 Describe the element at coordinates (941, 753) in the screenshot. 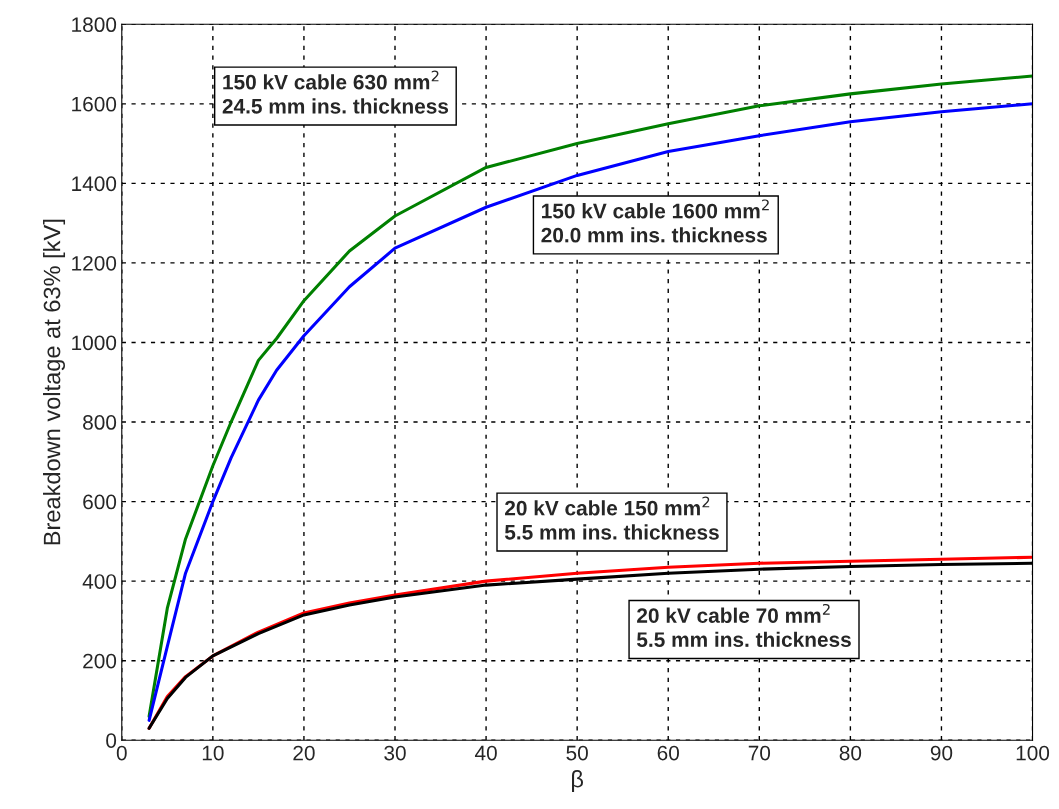

I see `x-tick-label: 90` at that location.